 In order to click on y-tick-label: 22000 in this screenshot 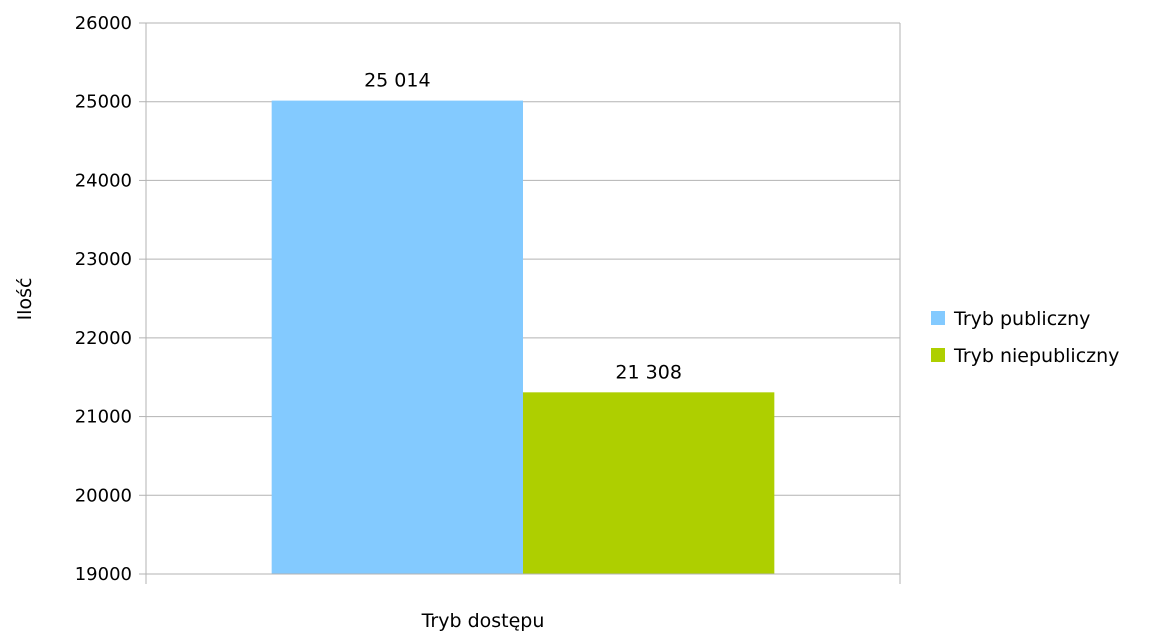, I will do `click(103, 338)`.